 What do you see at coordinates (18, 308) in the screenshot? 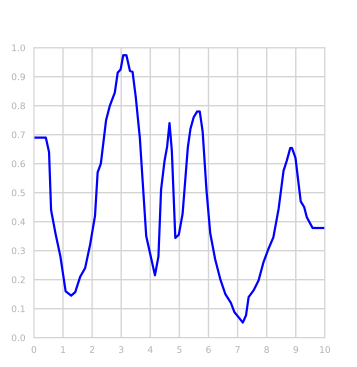
I see `y-tick-label: 0.1` at bounding box center [18, 308].